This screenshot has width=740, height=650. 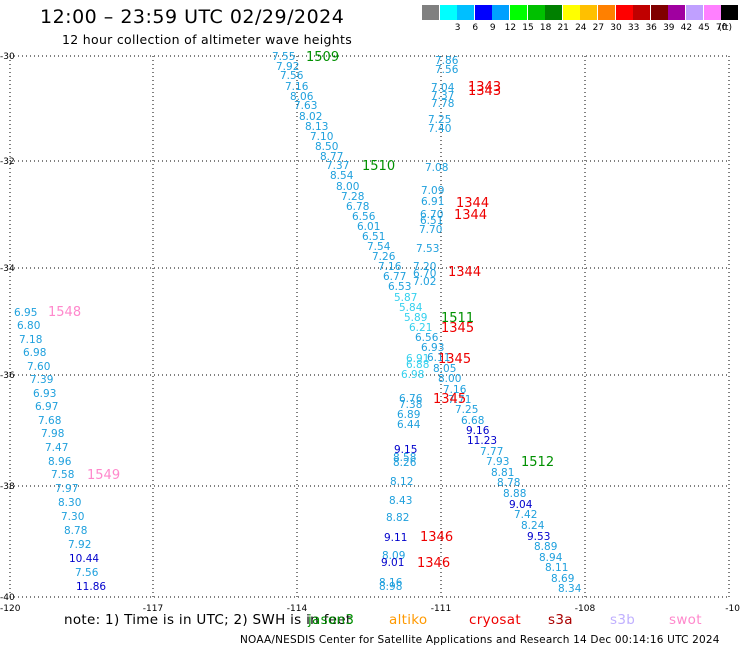 What do you see at coordinates (310, 117) in the screenshot?
I see `wave-height-value: 8.02` at bounding box center [310, 117].